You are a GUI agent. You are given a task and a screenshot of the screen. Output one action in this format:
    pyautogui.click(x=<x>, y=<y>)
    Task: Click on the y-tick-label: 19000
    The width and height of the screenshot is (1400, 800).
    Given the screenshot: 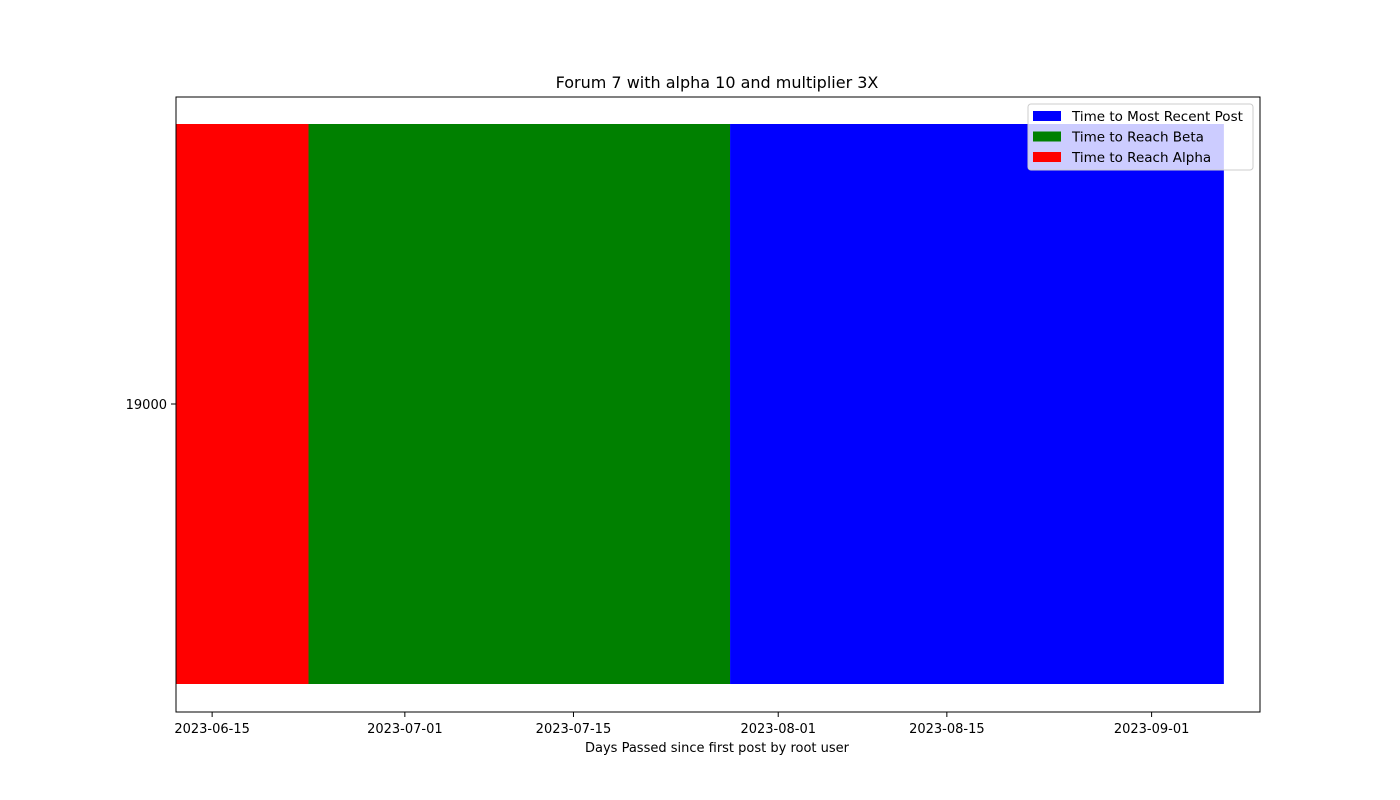 What is the action you would take?
    pyautogui.click(x=146, y=405)
    